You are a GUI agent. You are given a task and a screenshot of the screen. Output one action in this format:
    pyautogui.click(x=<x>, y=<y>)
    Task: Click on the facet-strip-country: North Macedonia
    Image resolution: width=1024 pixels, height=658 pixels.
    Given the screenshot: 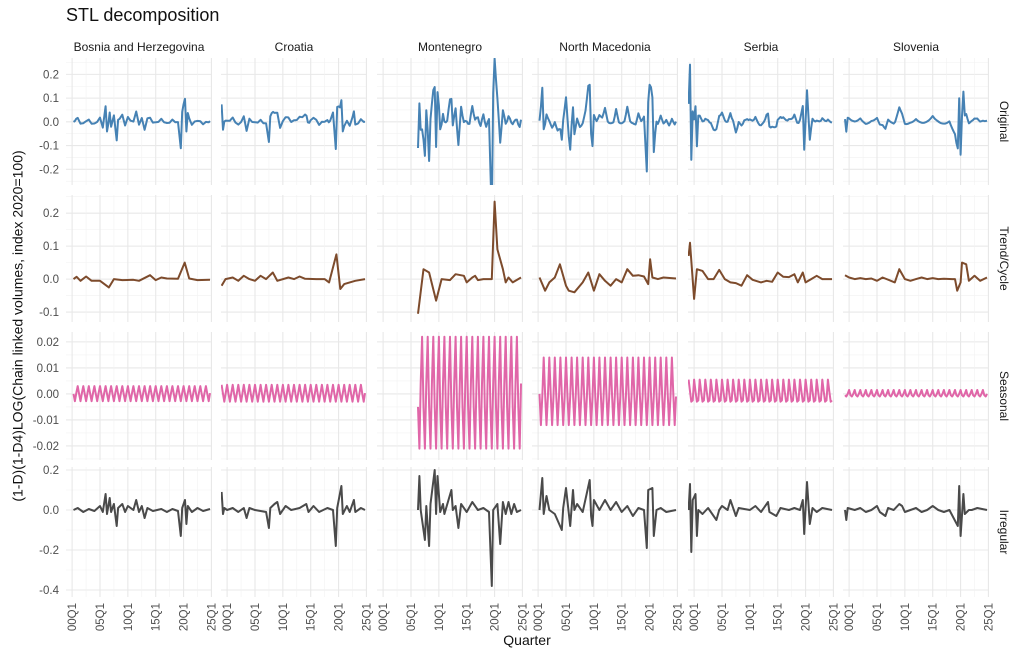 What is the action you would take?
    pyautogui.click(x=605, y=47)
    